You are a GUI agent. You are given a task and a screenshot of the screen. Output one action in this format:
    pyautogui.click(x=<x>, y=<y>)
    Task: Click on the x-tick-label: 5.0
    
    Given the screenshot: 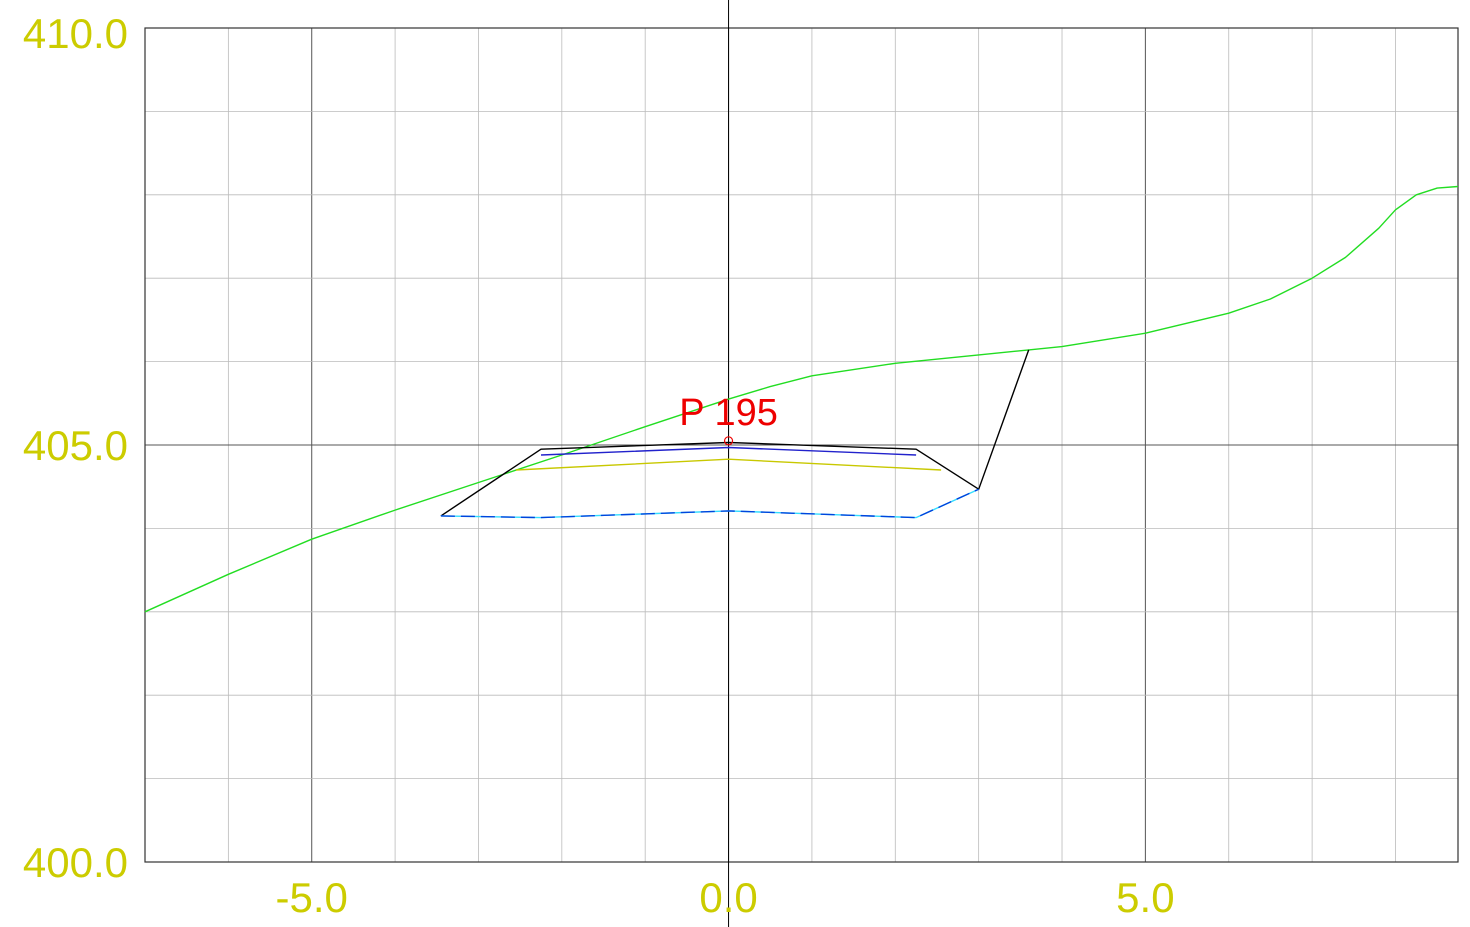 What is the action you would take?
    pyautogui.click(x=1145, y=897)
    